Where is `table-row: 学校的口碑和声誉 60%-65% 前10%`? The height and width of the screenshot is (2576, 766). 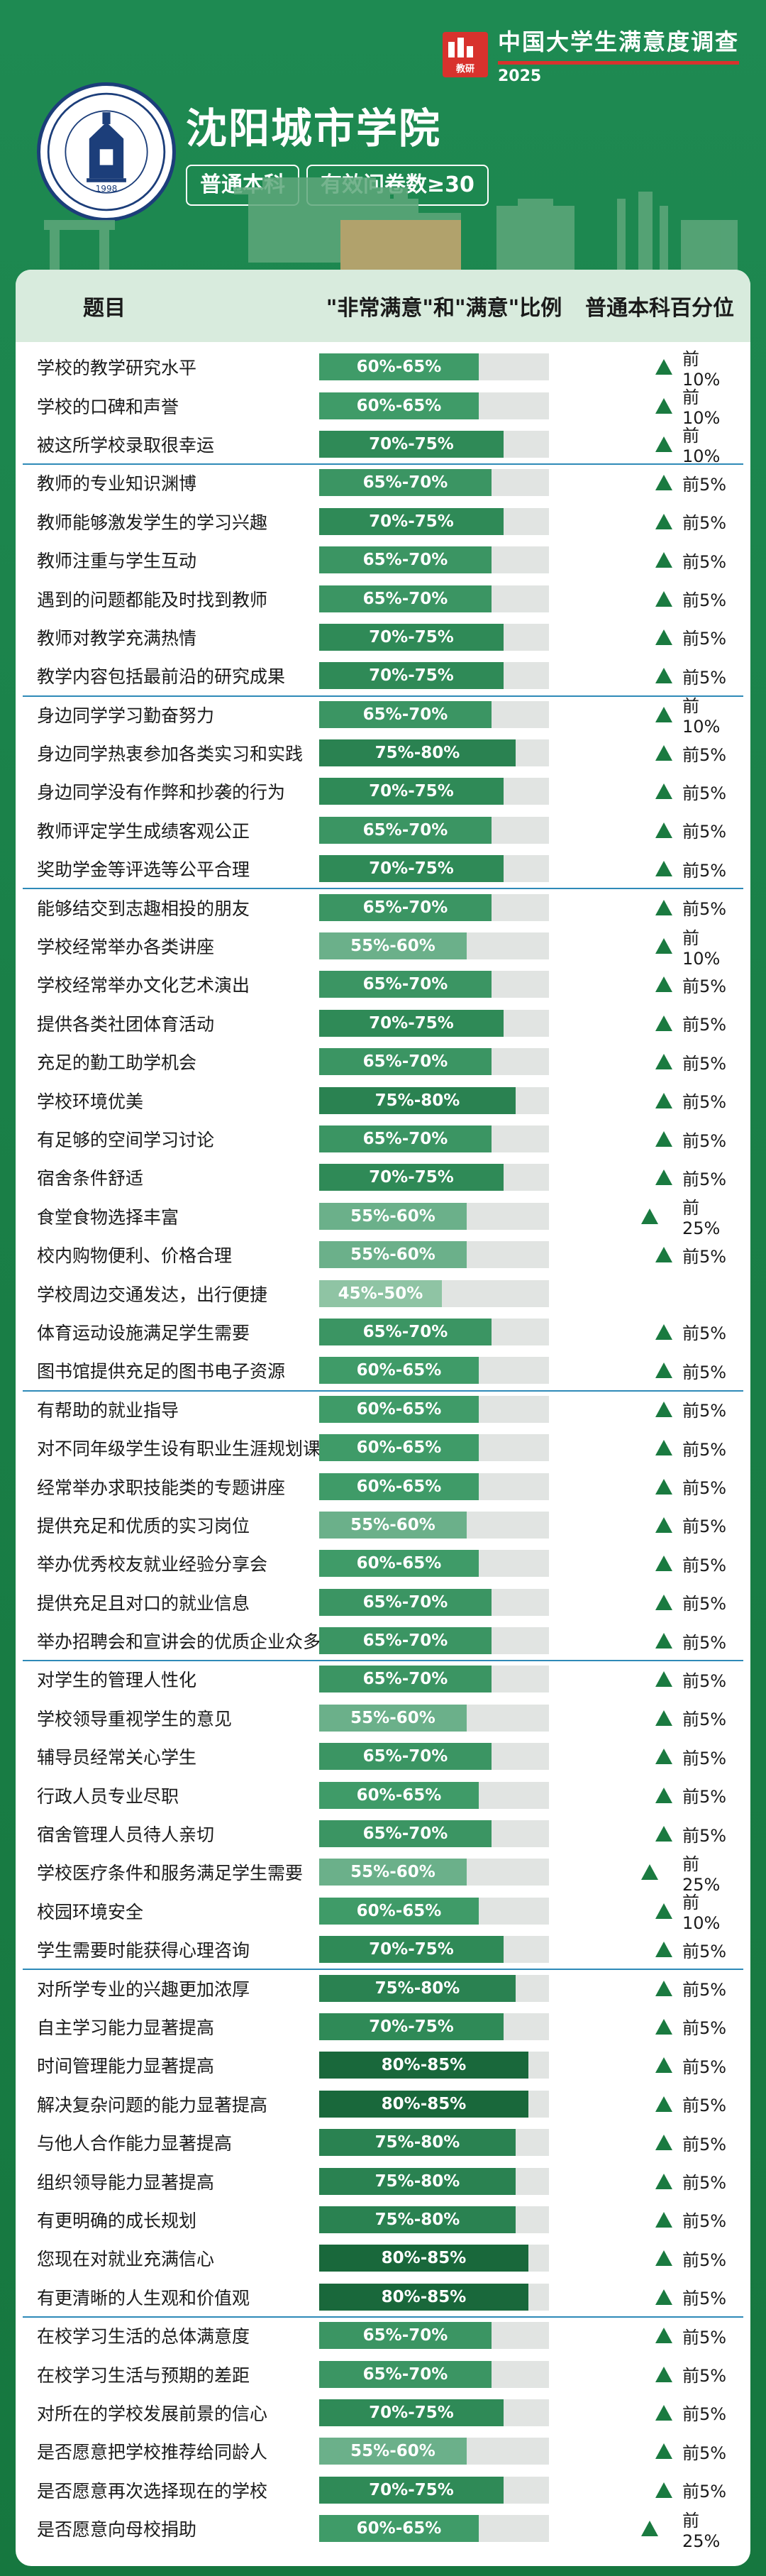 table-row: 学校的口碑和声誉 60%-65% 前10% is located at coordinates (383, 407).